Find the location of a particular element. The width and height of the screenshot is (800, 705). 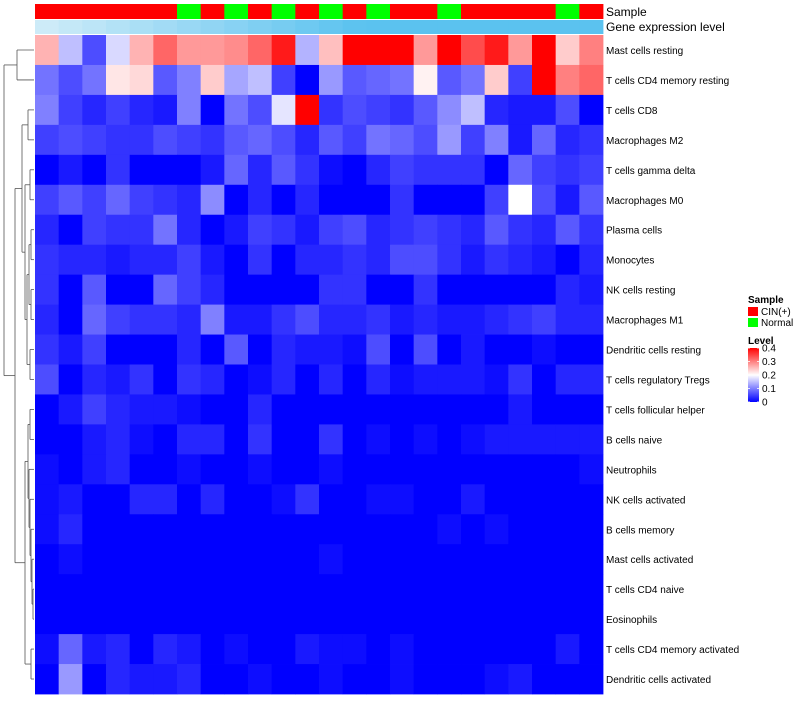

legend-tick-label: 0 is located at coordinates (765, 403).